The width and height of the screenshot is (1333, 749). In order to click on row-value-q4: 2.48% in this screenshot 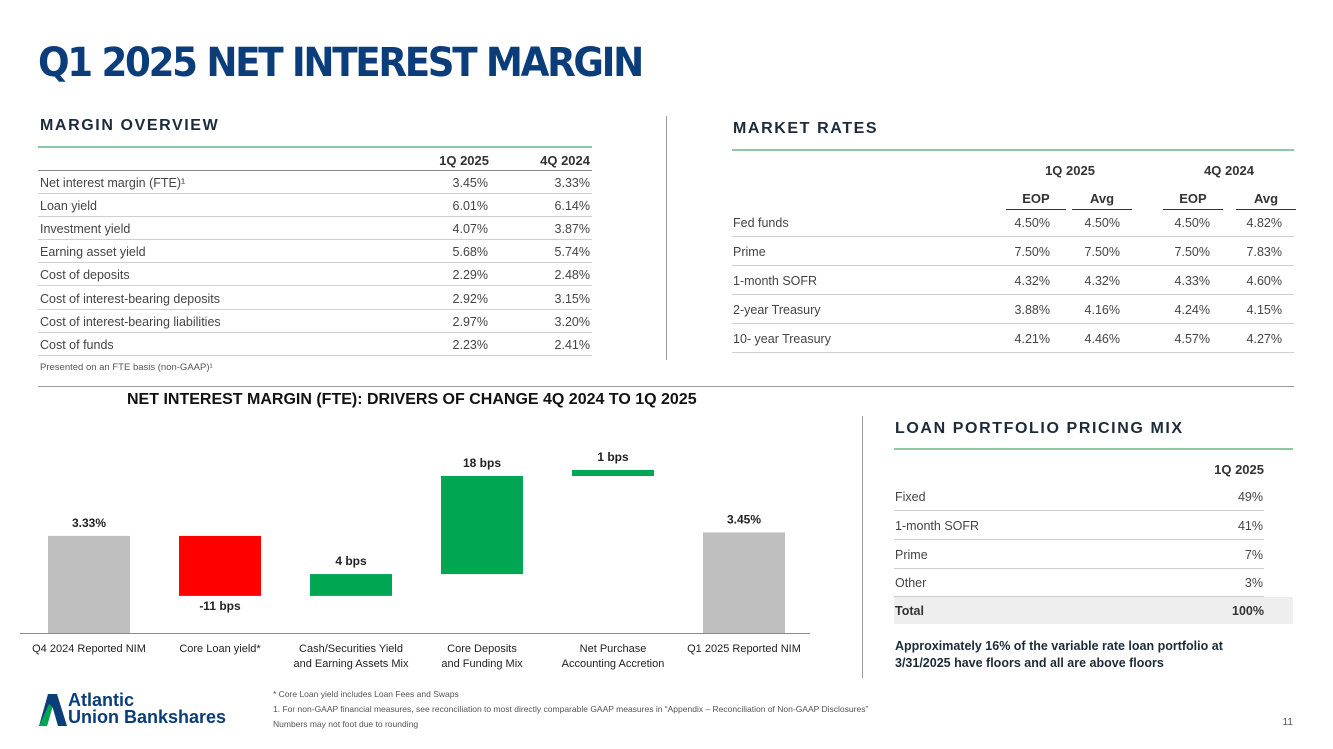, I will do `click(572, 275)`.